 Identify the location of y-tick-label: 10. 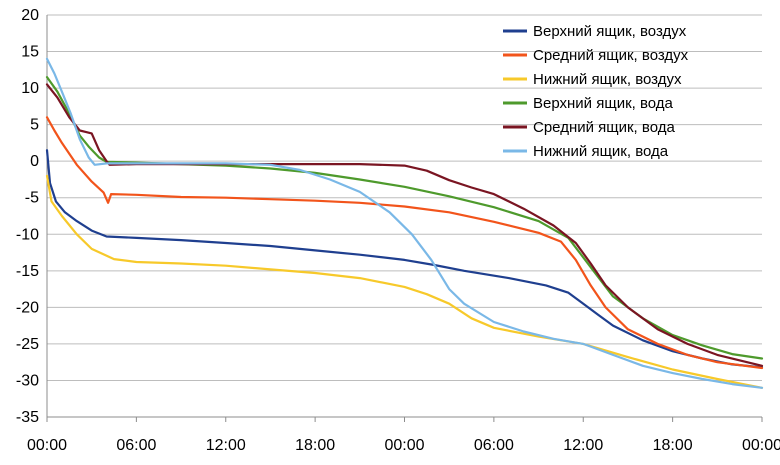
(30, 88).